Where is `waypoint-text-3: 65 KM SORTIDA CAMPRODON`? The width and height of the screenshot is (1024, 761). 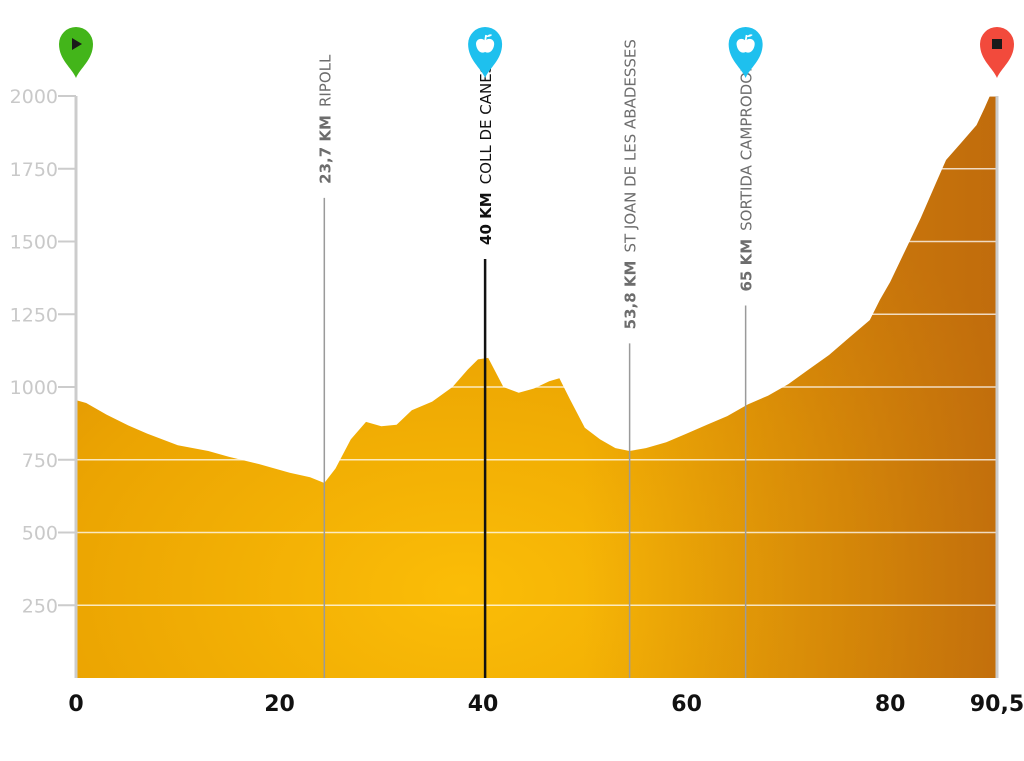
waypoint-text-3: 65 KM SORTIDA CAMPRODON is located at coordinates (747, 176).